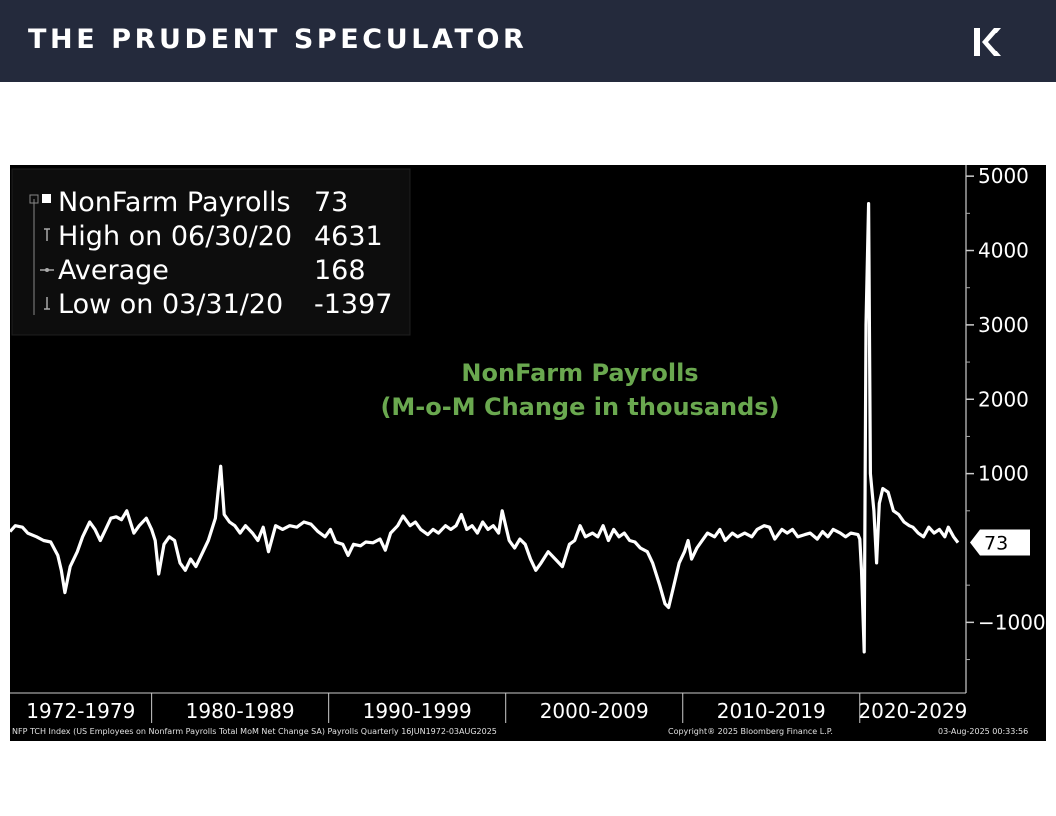 This screenshot has height=816, width=1056. I want to click on legend-label: Low on 03/31/20, so click(170, 304).